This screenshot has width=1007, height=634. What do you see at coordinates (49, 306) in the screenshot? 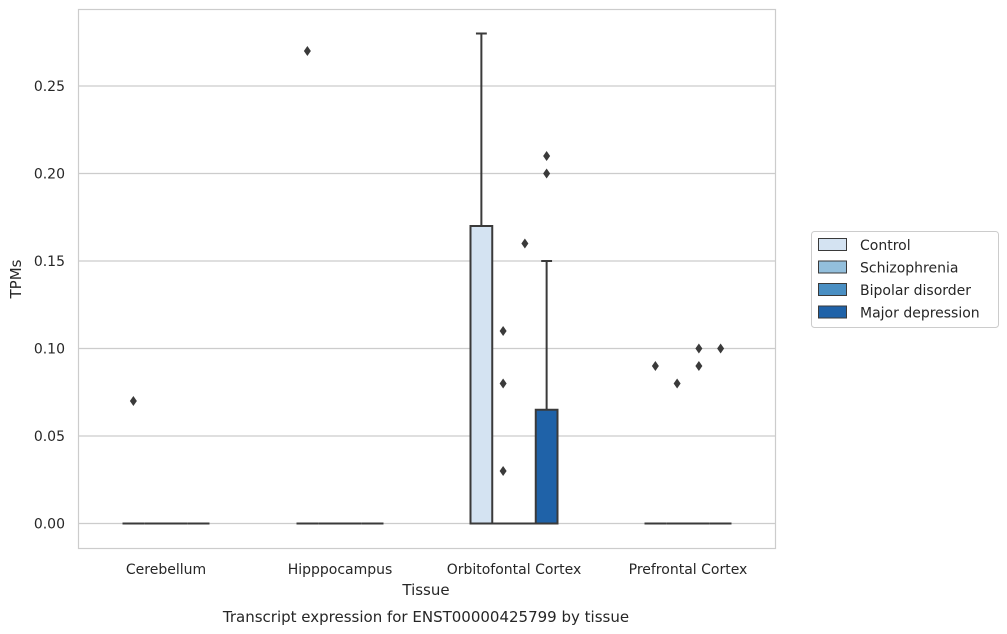
I see `y-tick-labels: 0.00 0.05 0.10 0.15 0.20 0.25` at bounding box center [49, 306].